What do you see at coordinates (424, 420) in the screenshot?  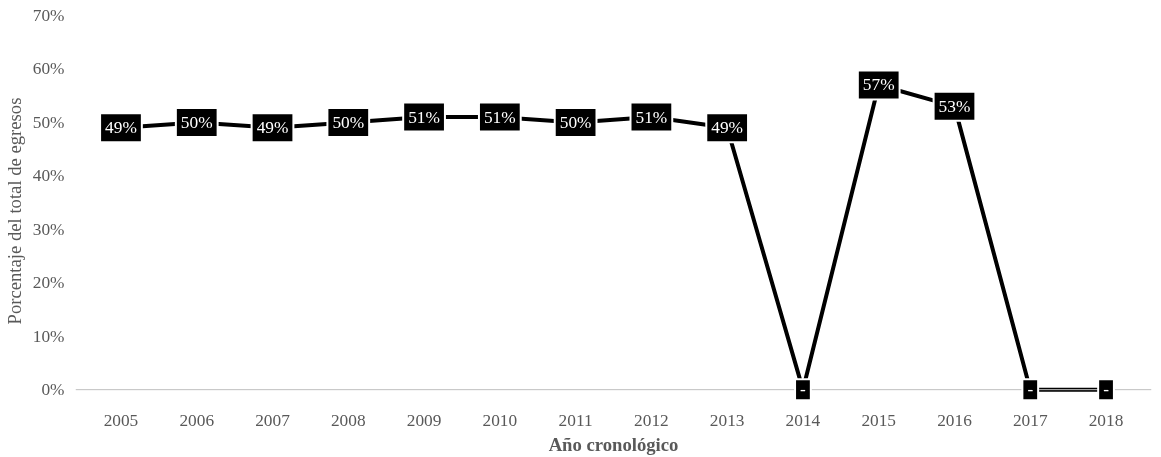 I see `x-tick-label: 2009` at bounding box center [424, 420].